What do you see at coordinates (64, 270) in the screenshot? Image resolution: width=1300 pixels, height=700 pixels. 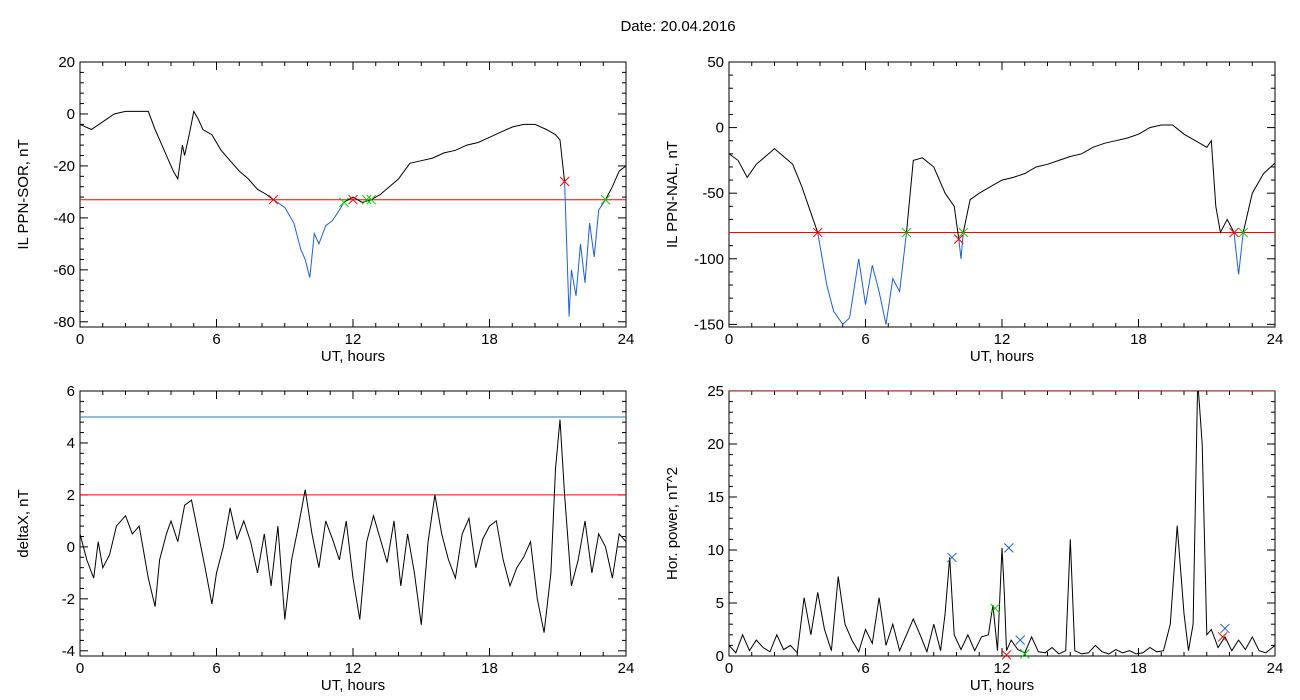 I see `y-tick-label: -60` at bounding box center [64, 270].